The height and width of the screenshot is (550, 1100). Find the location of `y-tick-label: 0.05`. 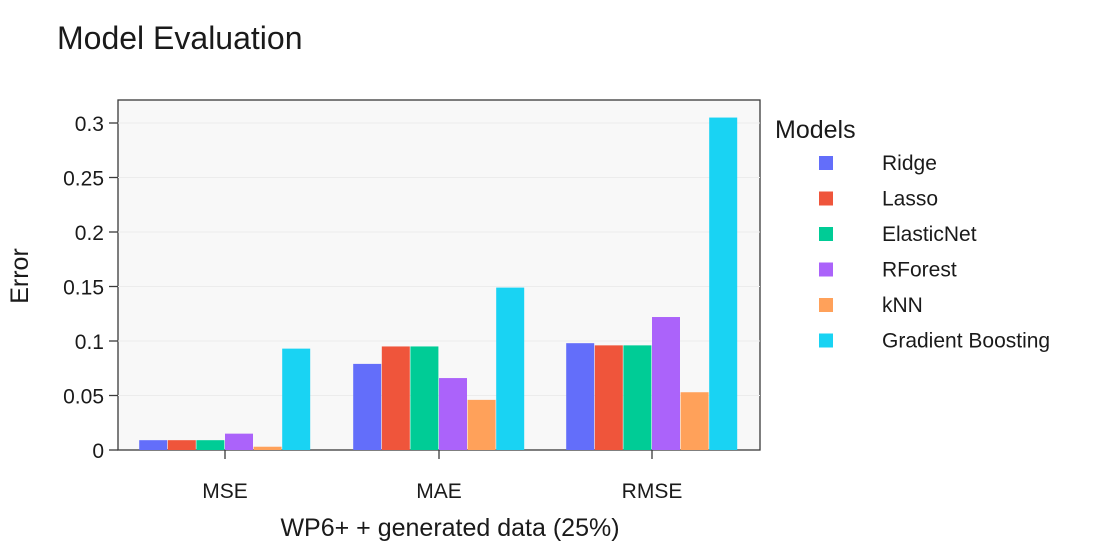

y-tick-label: 0.05 is located at coordinates (83, 397).